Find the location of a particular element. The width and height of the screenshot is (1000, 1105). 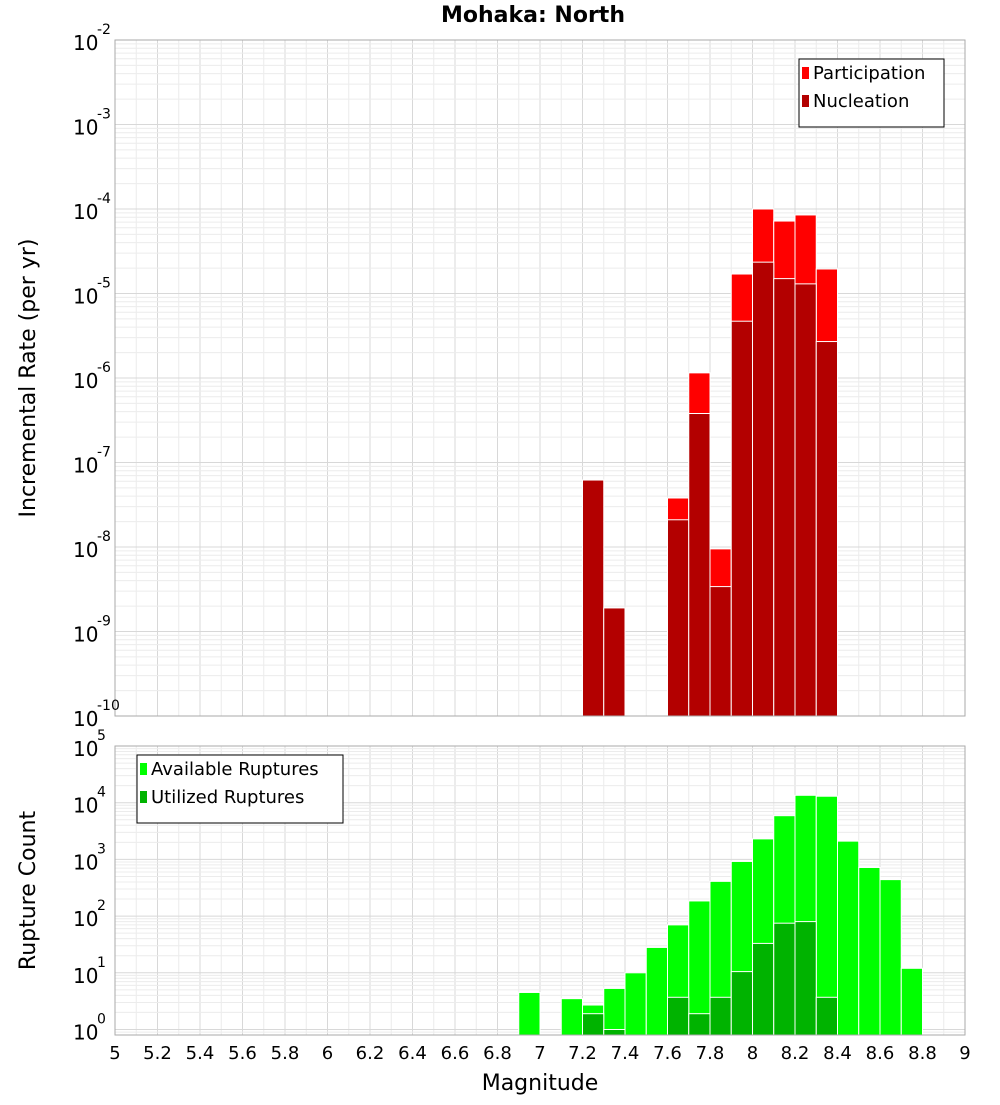

legend: Available Ruptures Utilized Ruptures is located at coordinates (240, 789).